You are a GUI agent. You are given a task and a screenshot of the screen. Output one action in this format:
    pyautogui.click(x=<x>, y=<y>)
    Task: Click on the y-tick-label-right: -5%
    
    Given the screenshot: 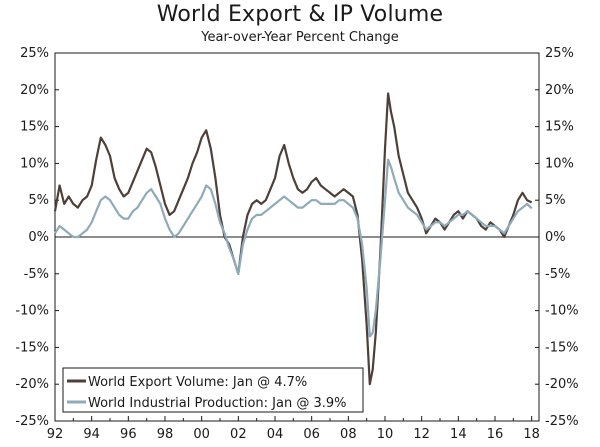 What is the action you would take?
    pyautogui.click(x=557, y=274)
    